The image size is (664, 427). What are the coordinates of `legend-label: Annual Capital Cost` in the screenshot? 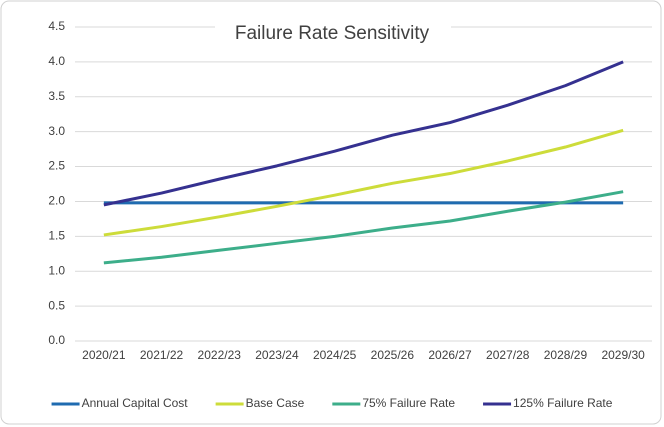 It's located at (135, 403).